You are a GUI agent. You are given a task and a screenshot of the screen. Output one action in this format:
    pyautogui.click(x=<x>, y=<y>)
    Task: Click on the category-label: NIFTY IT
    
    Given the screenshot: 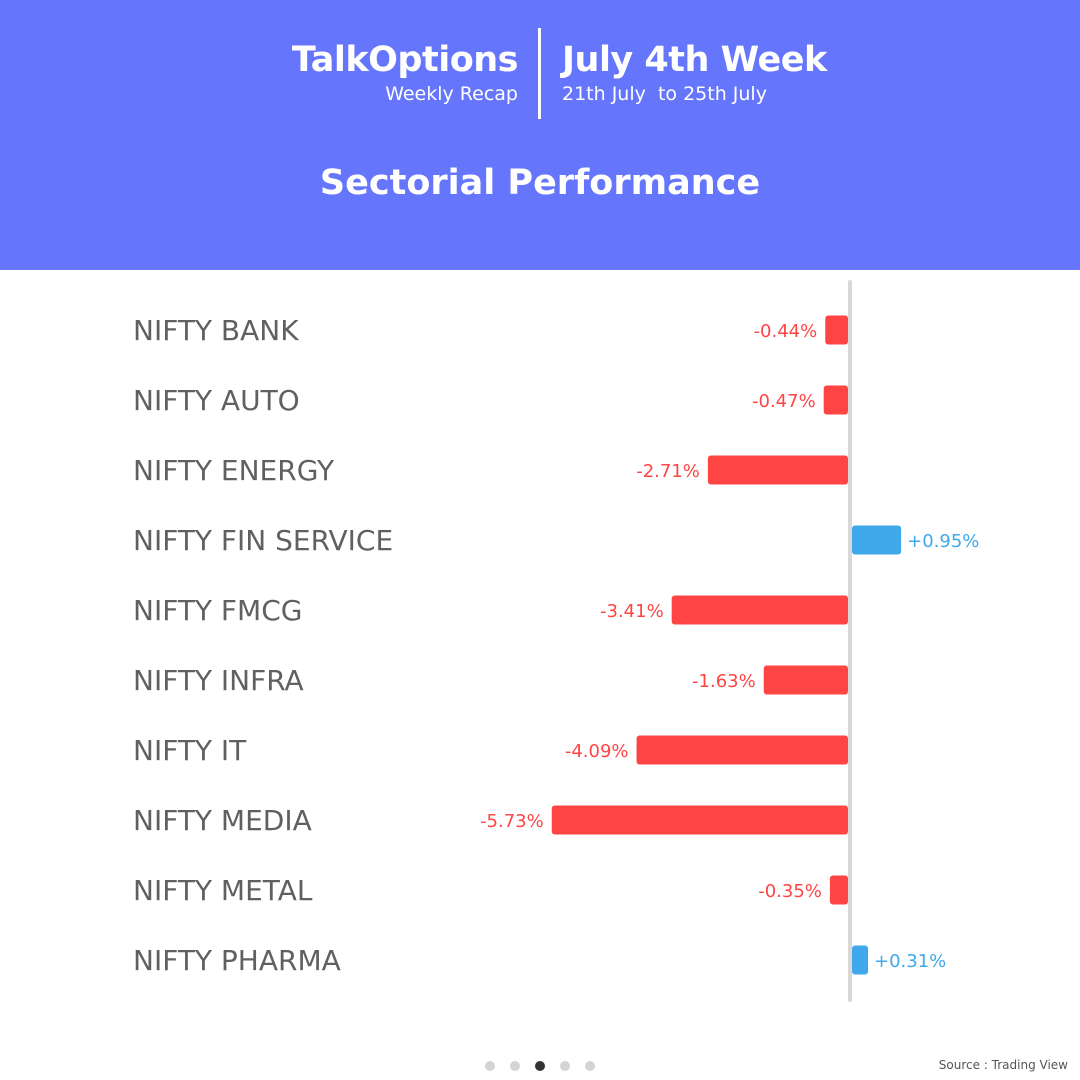 What is the action you would take?
    pyautogui.click(x=190, y=750)
    